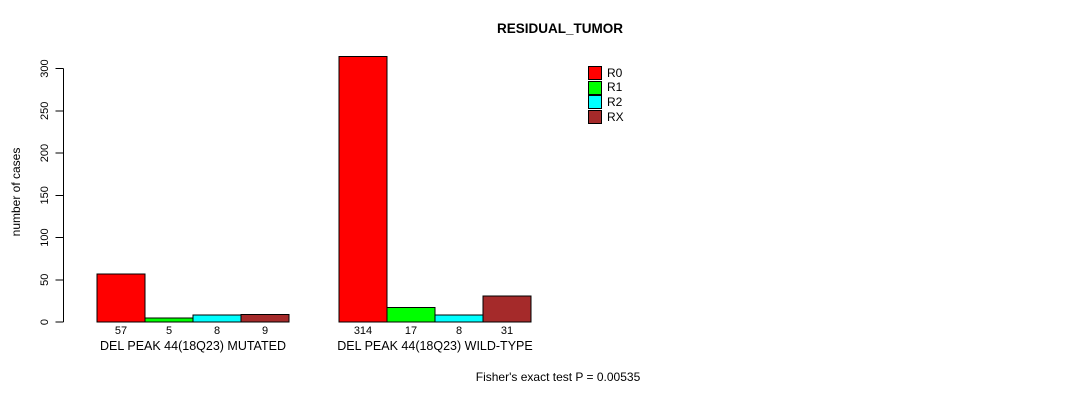  Describe the element at coordinates (507, 331) in the screenshot. I see `bar-value-label: 31` at that location.